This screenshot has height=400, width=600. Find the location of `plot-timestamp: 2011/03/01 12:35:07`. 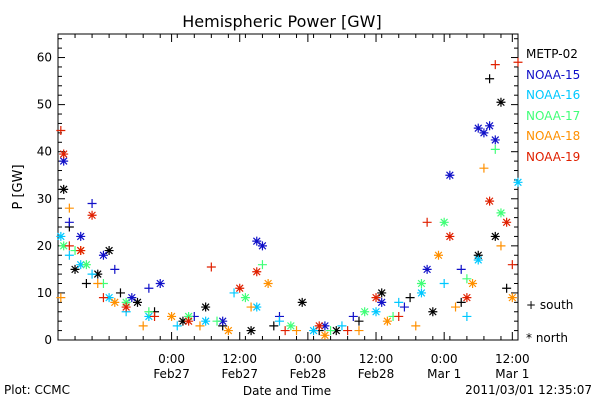

plot-timestamp: 2011/03/01 12:35:07 is located at coordinates (528, 390).